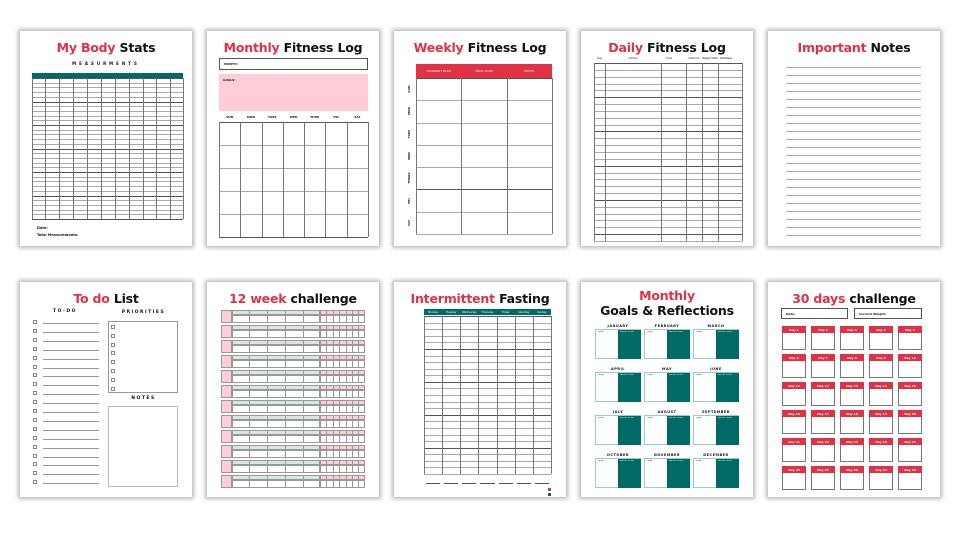 The image size is (960, 540). I want to click on date-field: Date:, so click(814, 313).